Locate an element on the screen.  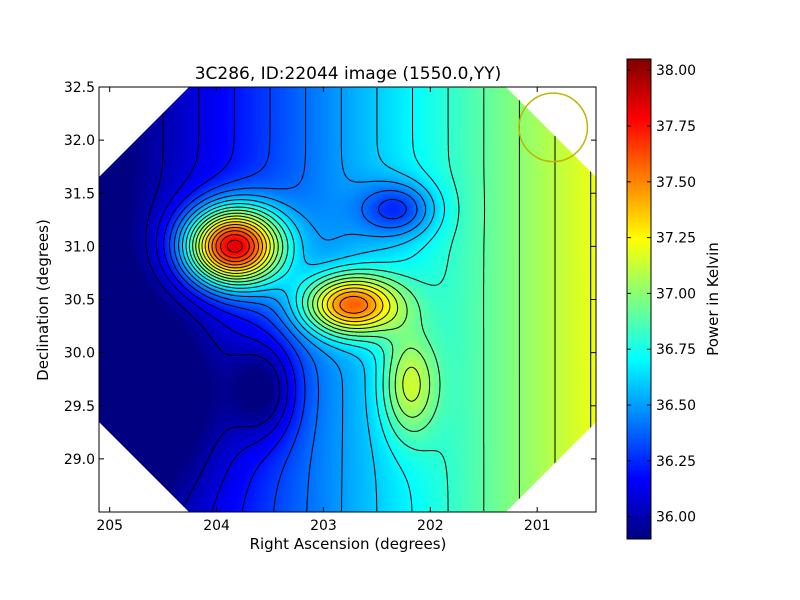
colorbar-tick-label-37.00: 37.00 is located at coordinates (676, 294).